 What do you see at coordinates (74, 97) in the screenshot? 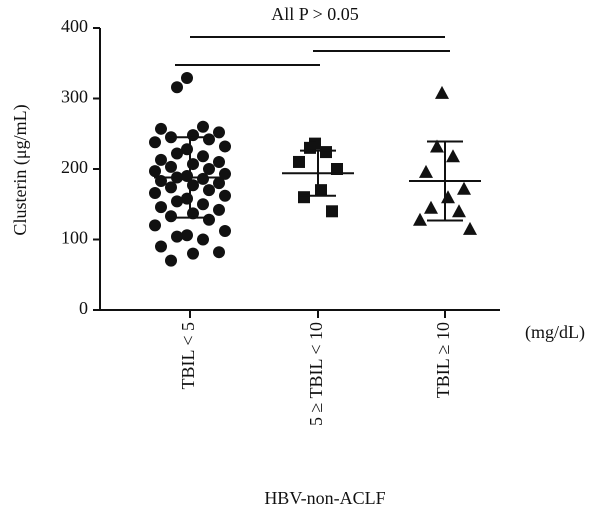
I see `y-tick-label: 300` at bounding box center [74, 97].